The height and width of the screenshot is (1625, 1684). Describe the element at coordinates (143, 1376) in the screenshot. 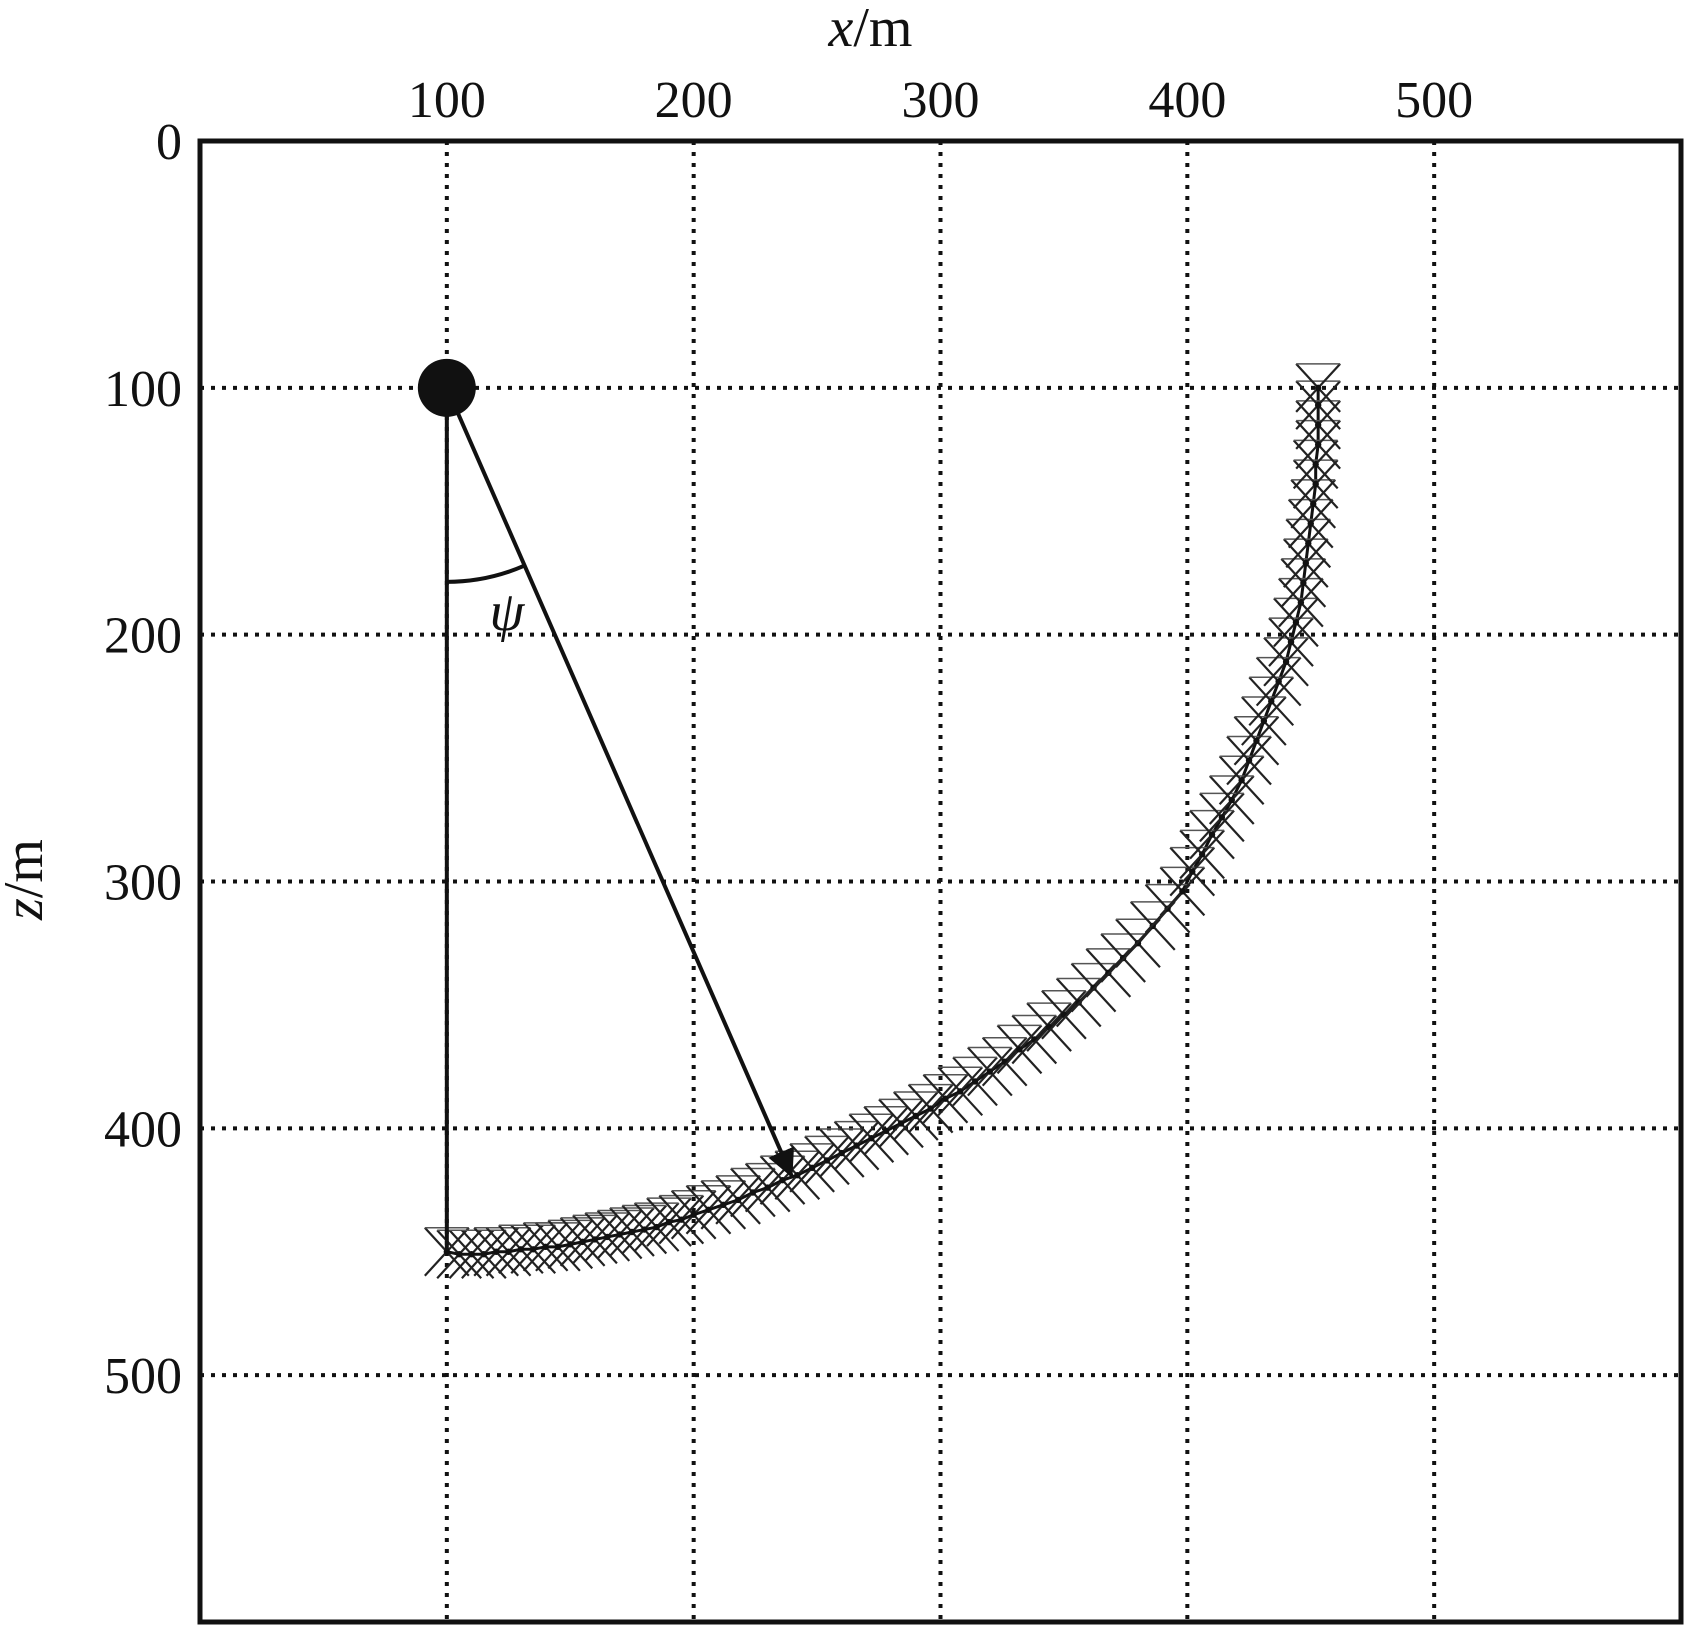

I see `z-tick-label: 500` at that location.